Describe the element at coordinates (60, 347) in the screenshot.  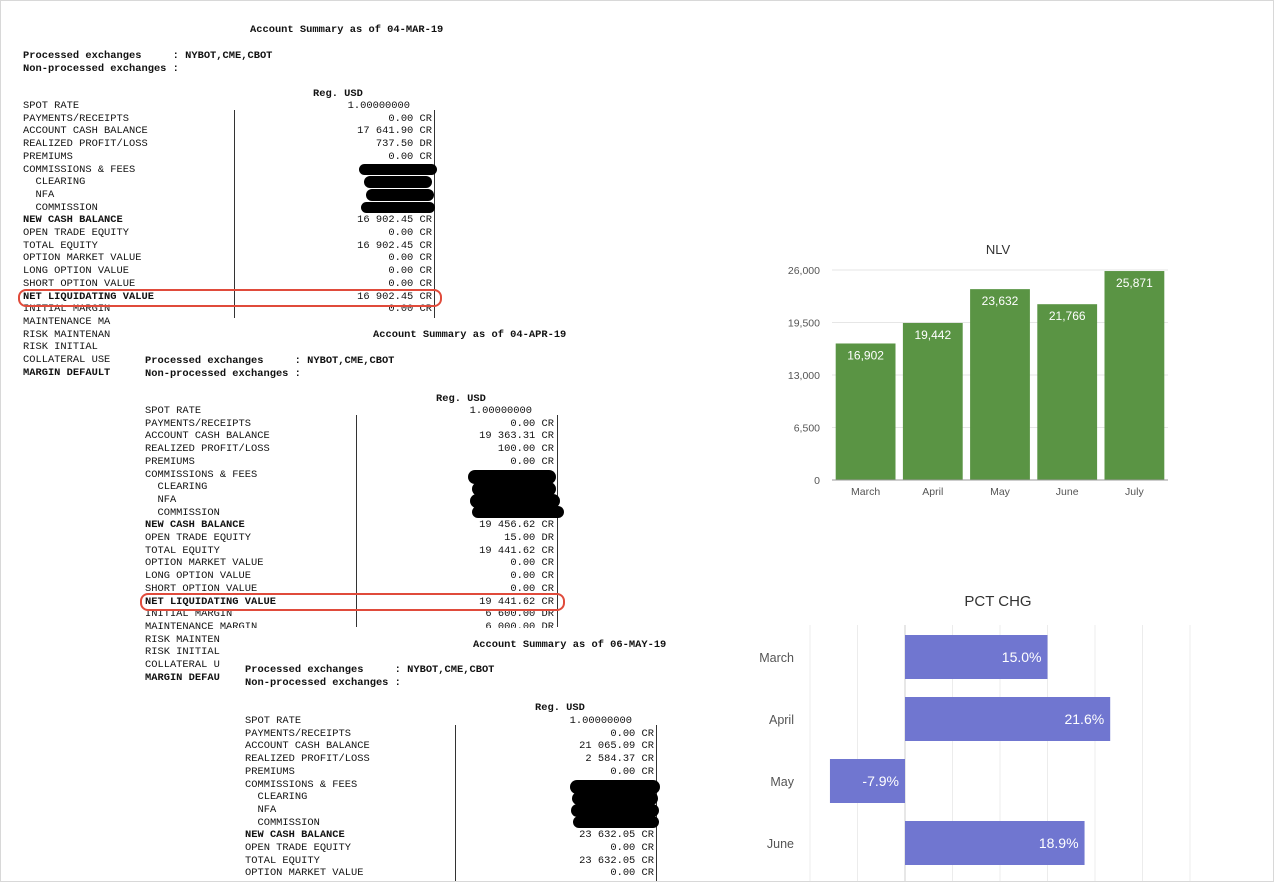
I see `row-label: RISK INITIAL` at that location.